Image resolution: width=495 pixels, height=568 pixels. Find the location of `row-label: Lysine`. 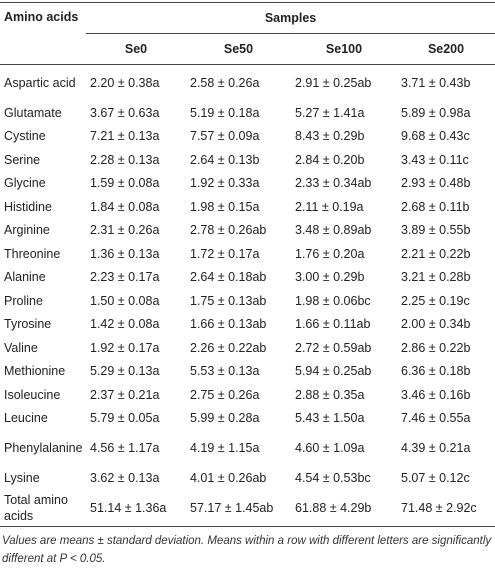

row-label: Lysine is located at coordinates (22, 477).